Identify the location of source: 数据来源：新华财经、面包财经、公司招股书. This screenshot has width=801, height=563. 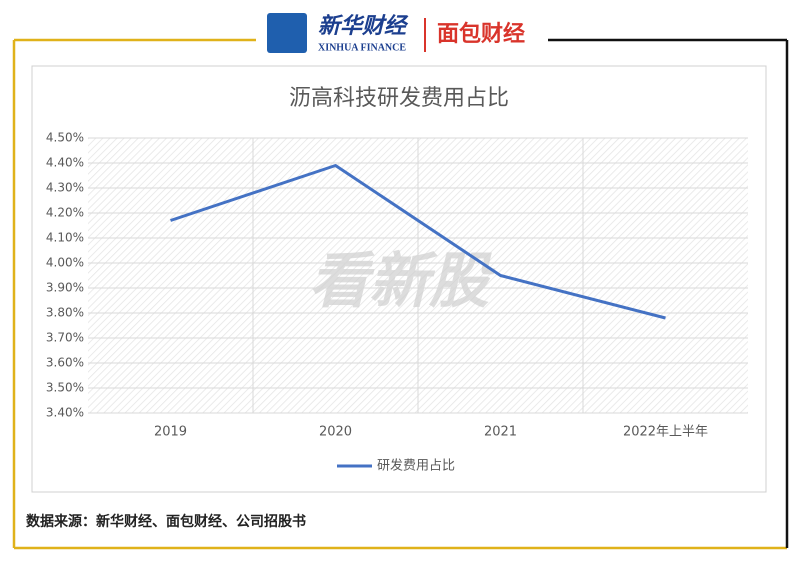
(166, 521).